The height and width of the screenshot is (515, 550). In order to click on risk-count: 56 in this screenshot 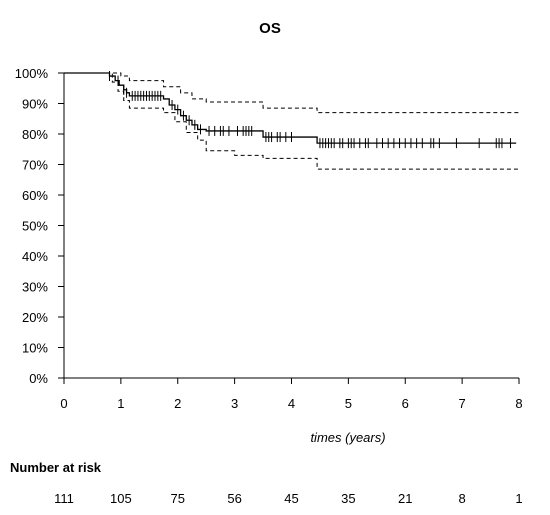, I will do `click(234, 498)`.